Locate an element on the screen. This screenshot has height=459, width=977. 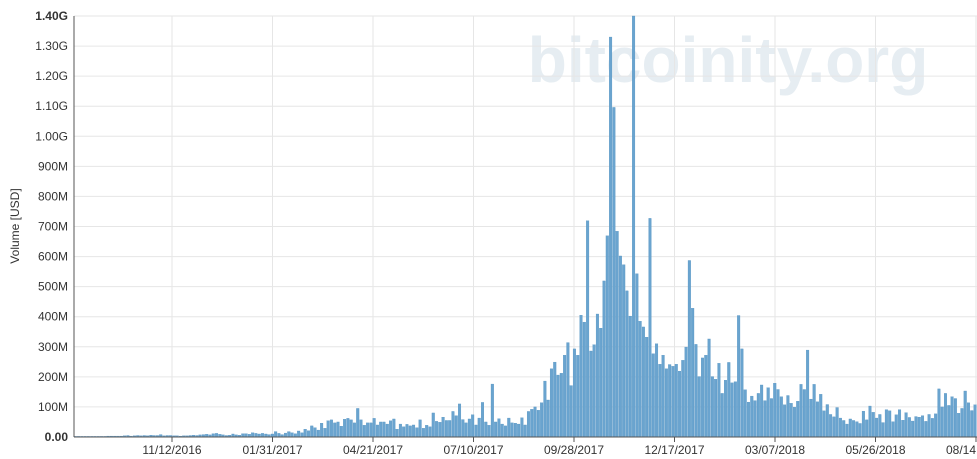
y-tick-label: 500M is located at coordinates (53, 287).